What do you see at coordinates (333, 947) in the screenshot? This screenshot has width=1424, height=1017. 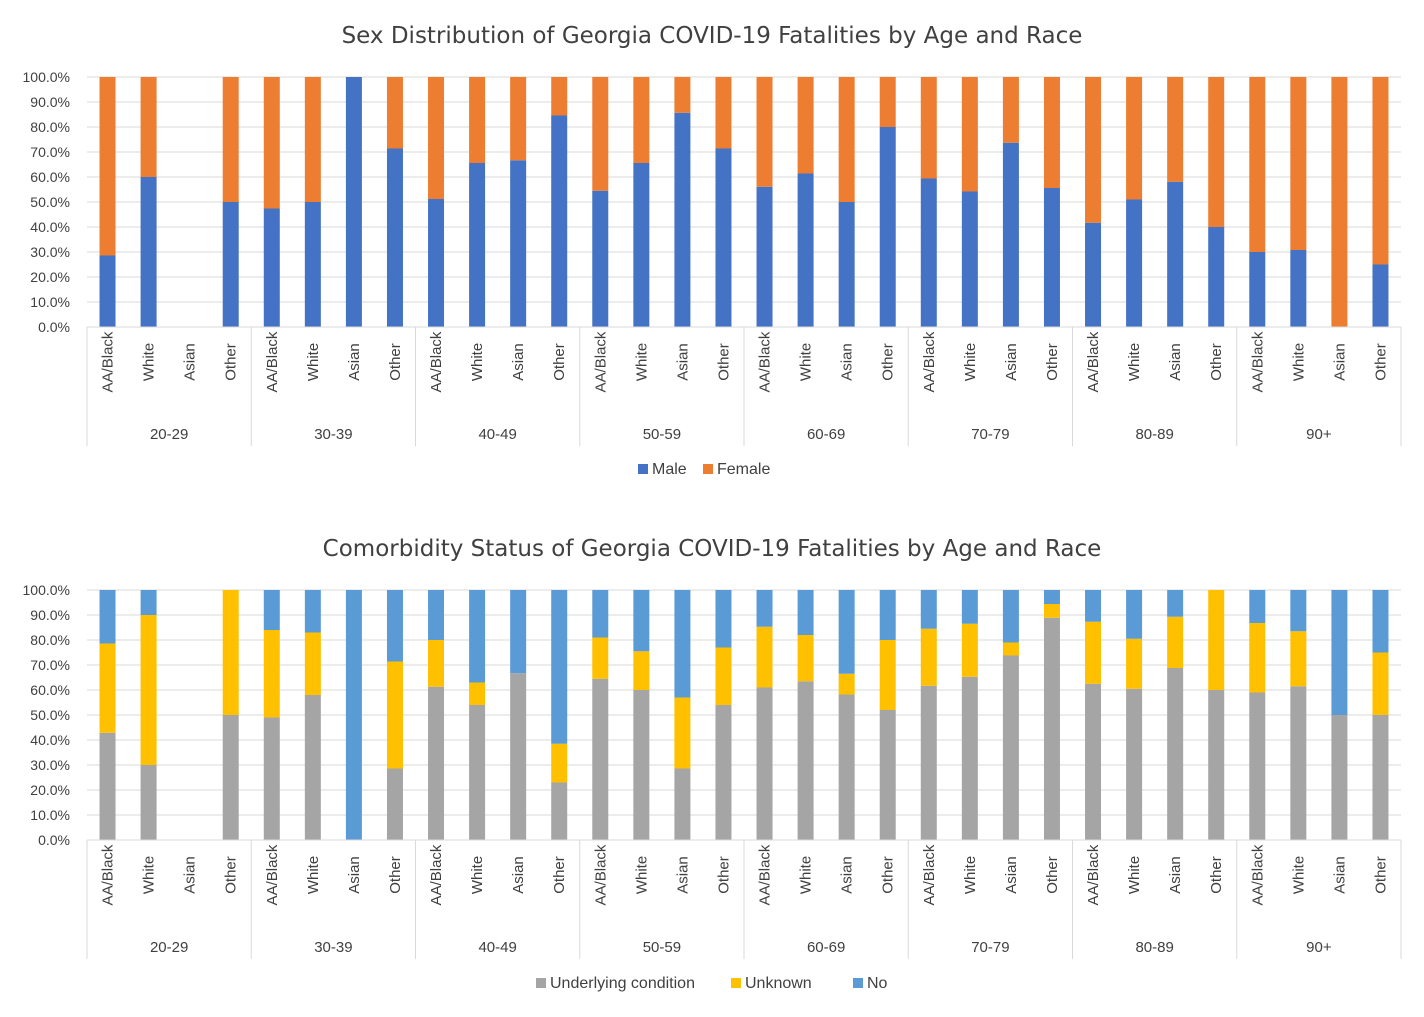 I see `group-label: 30-39` at bounding box center [333, 947].